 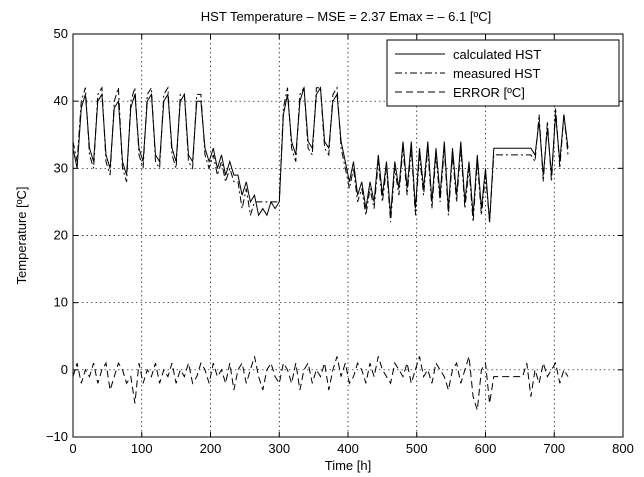 I want to click on legend-label: measured HST, so click(x=496, y=73).